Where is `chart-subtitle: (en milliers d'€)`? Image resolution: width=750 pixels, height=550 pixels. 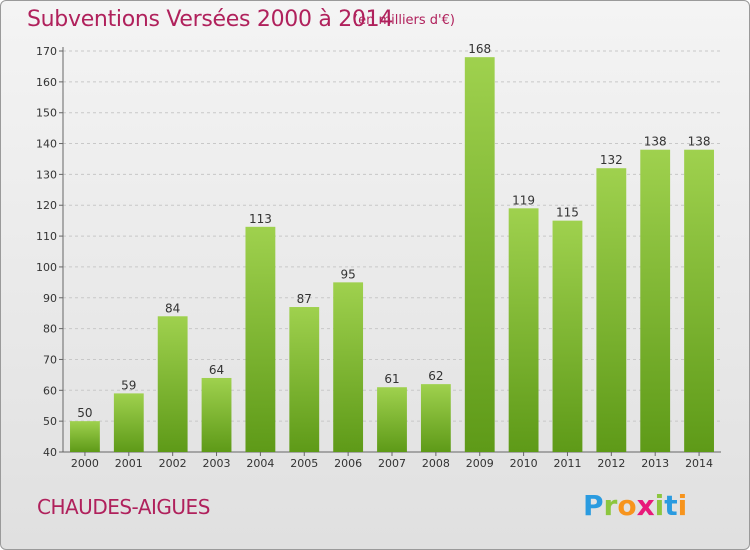
chart-subtitle: (en milliers d'€) is located at coordinates (404, 20).